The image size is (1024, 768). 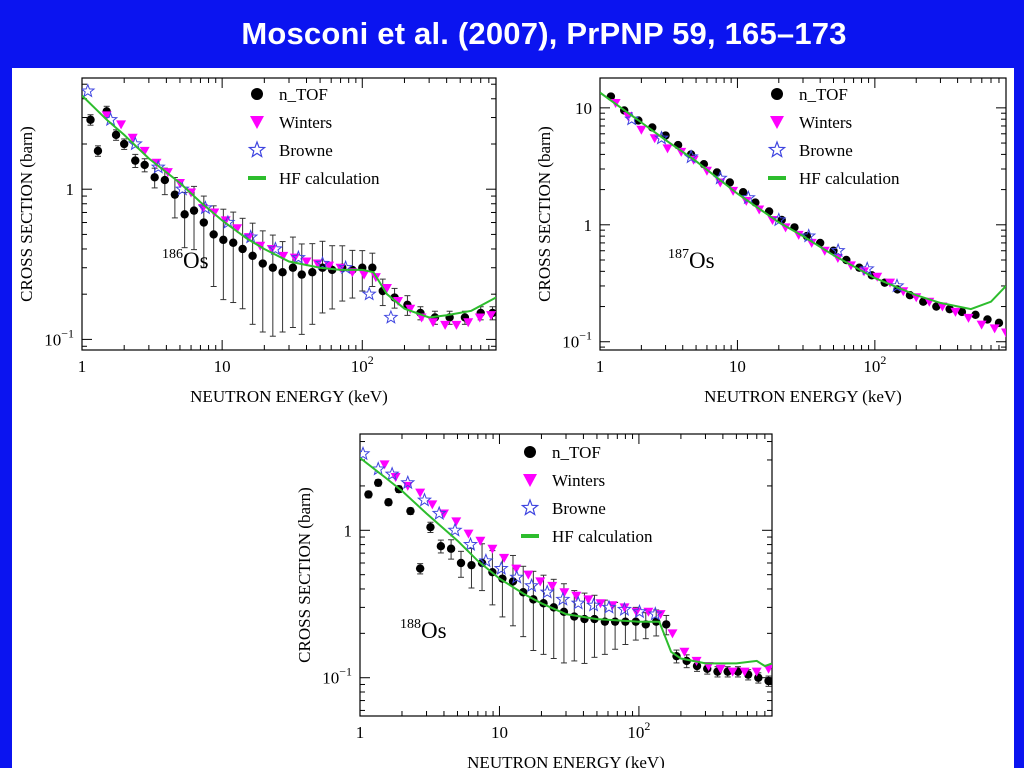 What do you see at coordinates (345, 672) in the screenshot?
I see `y-tick-exponent: −1` at bounding box center [345, 672].